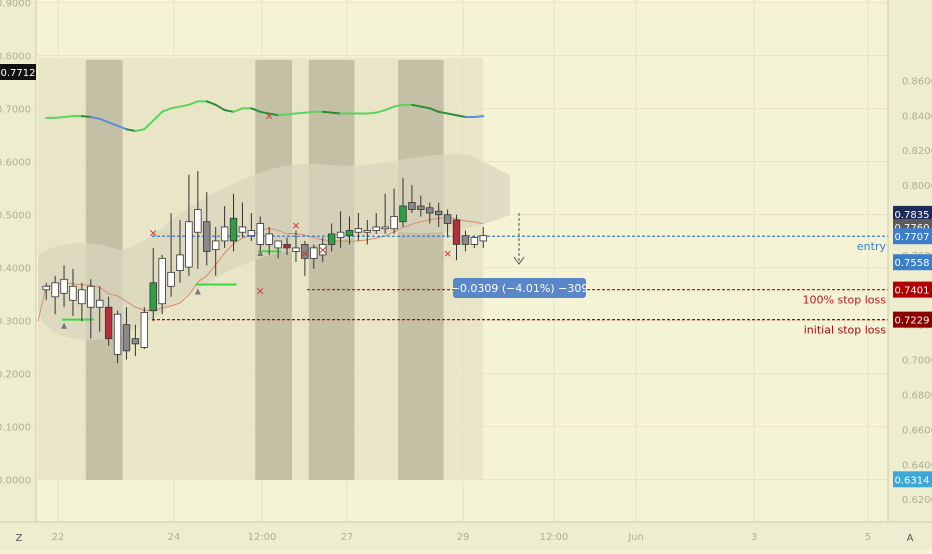 The image size is (932, 554). I want to click on right-axis-badge-label: 0.7401, so click(912, 291).